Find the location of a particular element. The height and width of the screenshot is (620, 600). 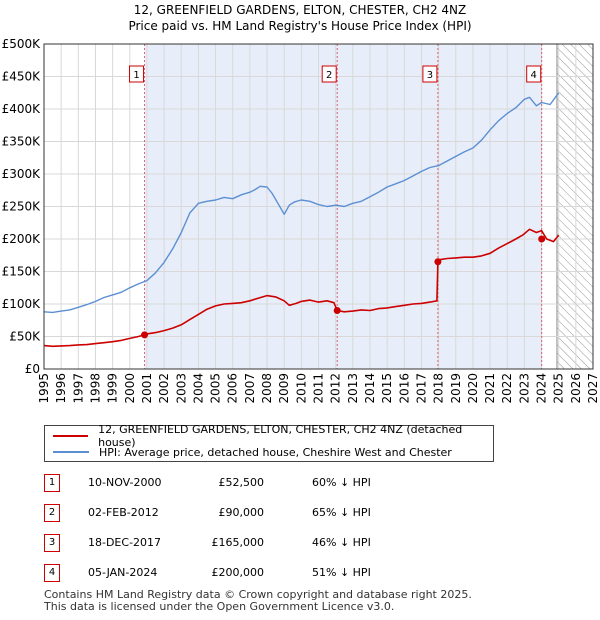

y-tick-label: £150K is located at coordinates (22, 272).